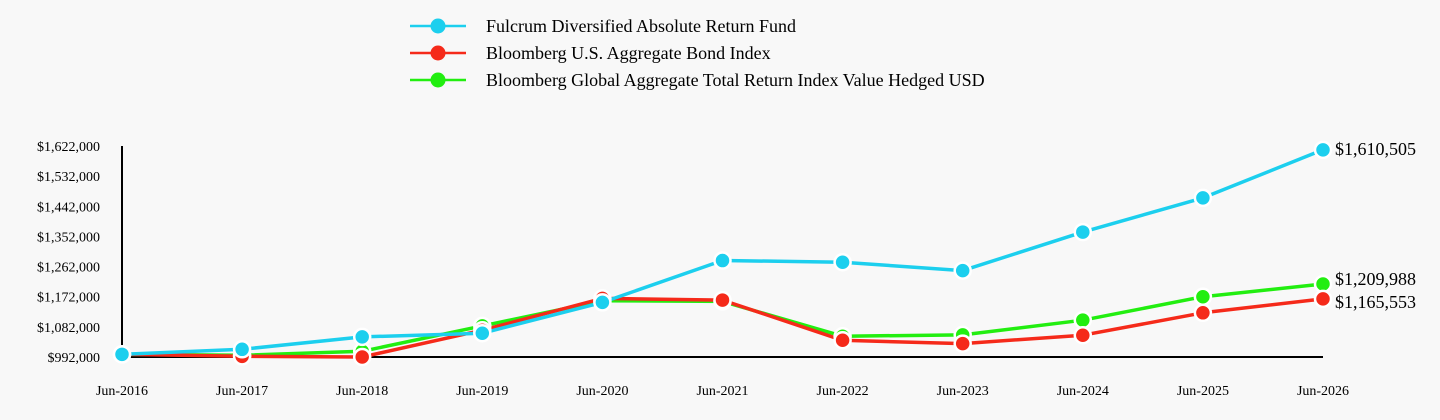 Image resolution: width=1440 pixels, height=420 pixels. I want to click on x-tick-label: Jun-2024, so click(1083, 391).